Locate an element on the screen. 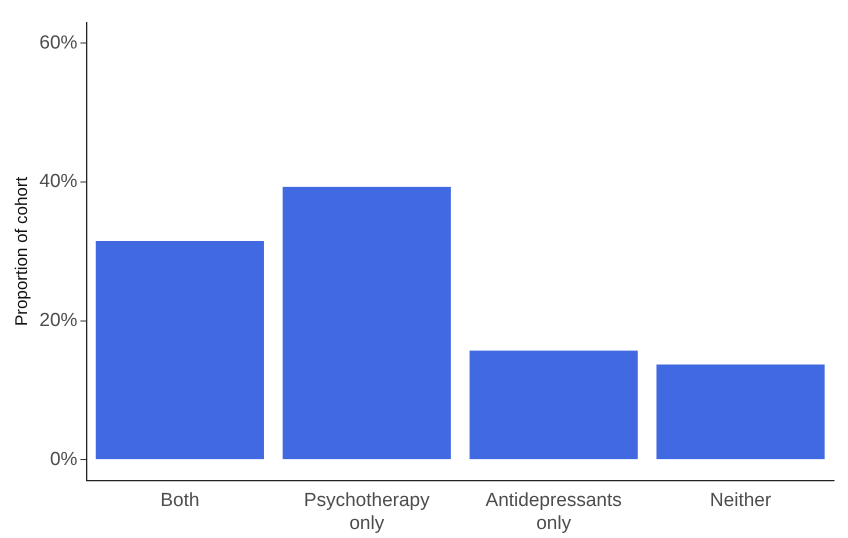 The width and height of the screenshot is (848, 538). x-tick-label: Antidepressants only is located at coordinates (554, 512).